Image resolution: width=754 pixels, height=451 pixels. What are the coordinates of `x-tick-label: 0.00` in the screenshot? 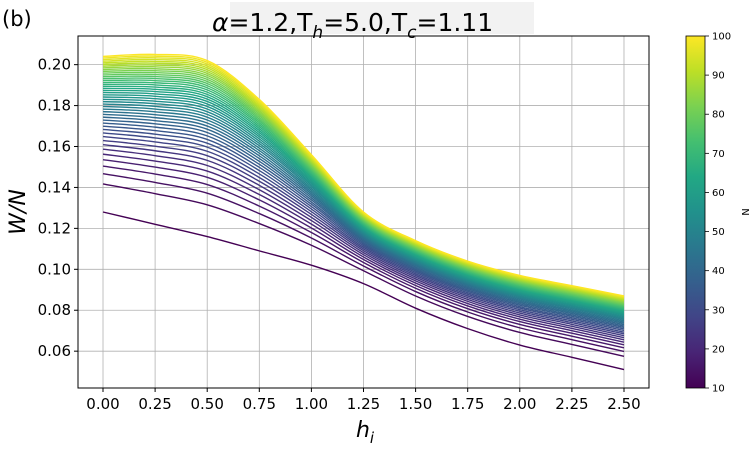 It's located at (102, 404).